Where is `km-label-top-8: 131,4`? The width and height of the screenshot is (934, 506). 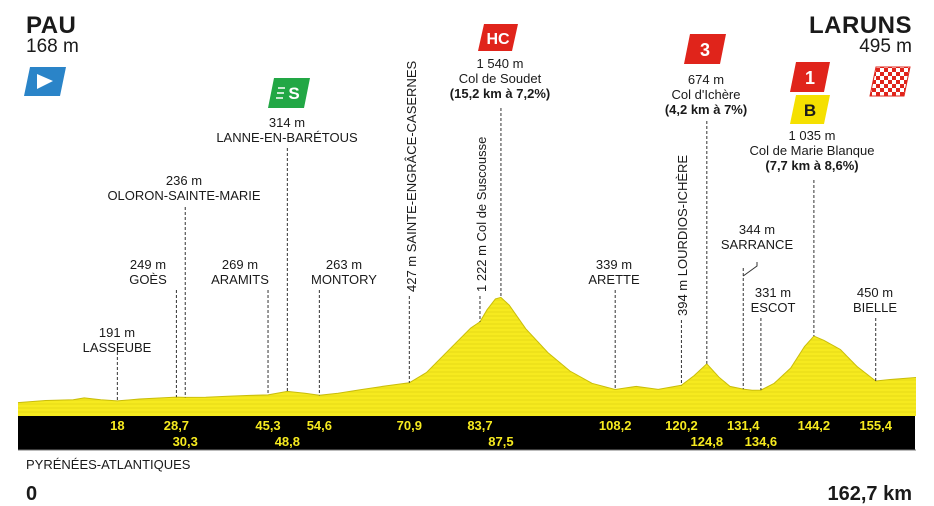
km-label-top-8: 131,4 is located at coordinates (743, 425).